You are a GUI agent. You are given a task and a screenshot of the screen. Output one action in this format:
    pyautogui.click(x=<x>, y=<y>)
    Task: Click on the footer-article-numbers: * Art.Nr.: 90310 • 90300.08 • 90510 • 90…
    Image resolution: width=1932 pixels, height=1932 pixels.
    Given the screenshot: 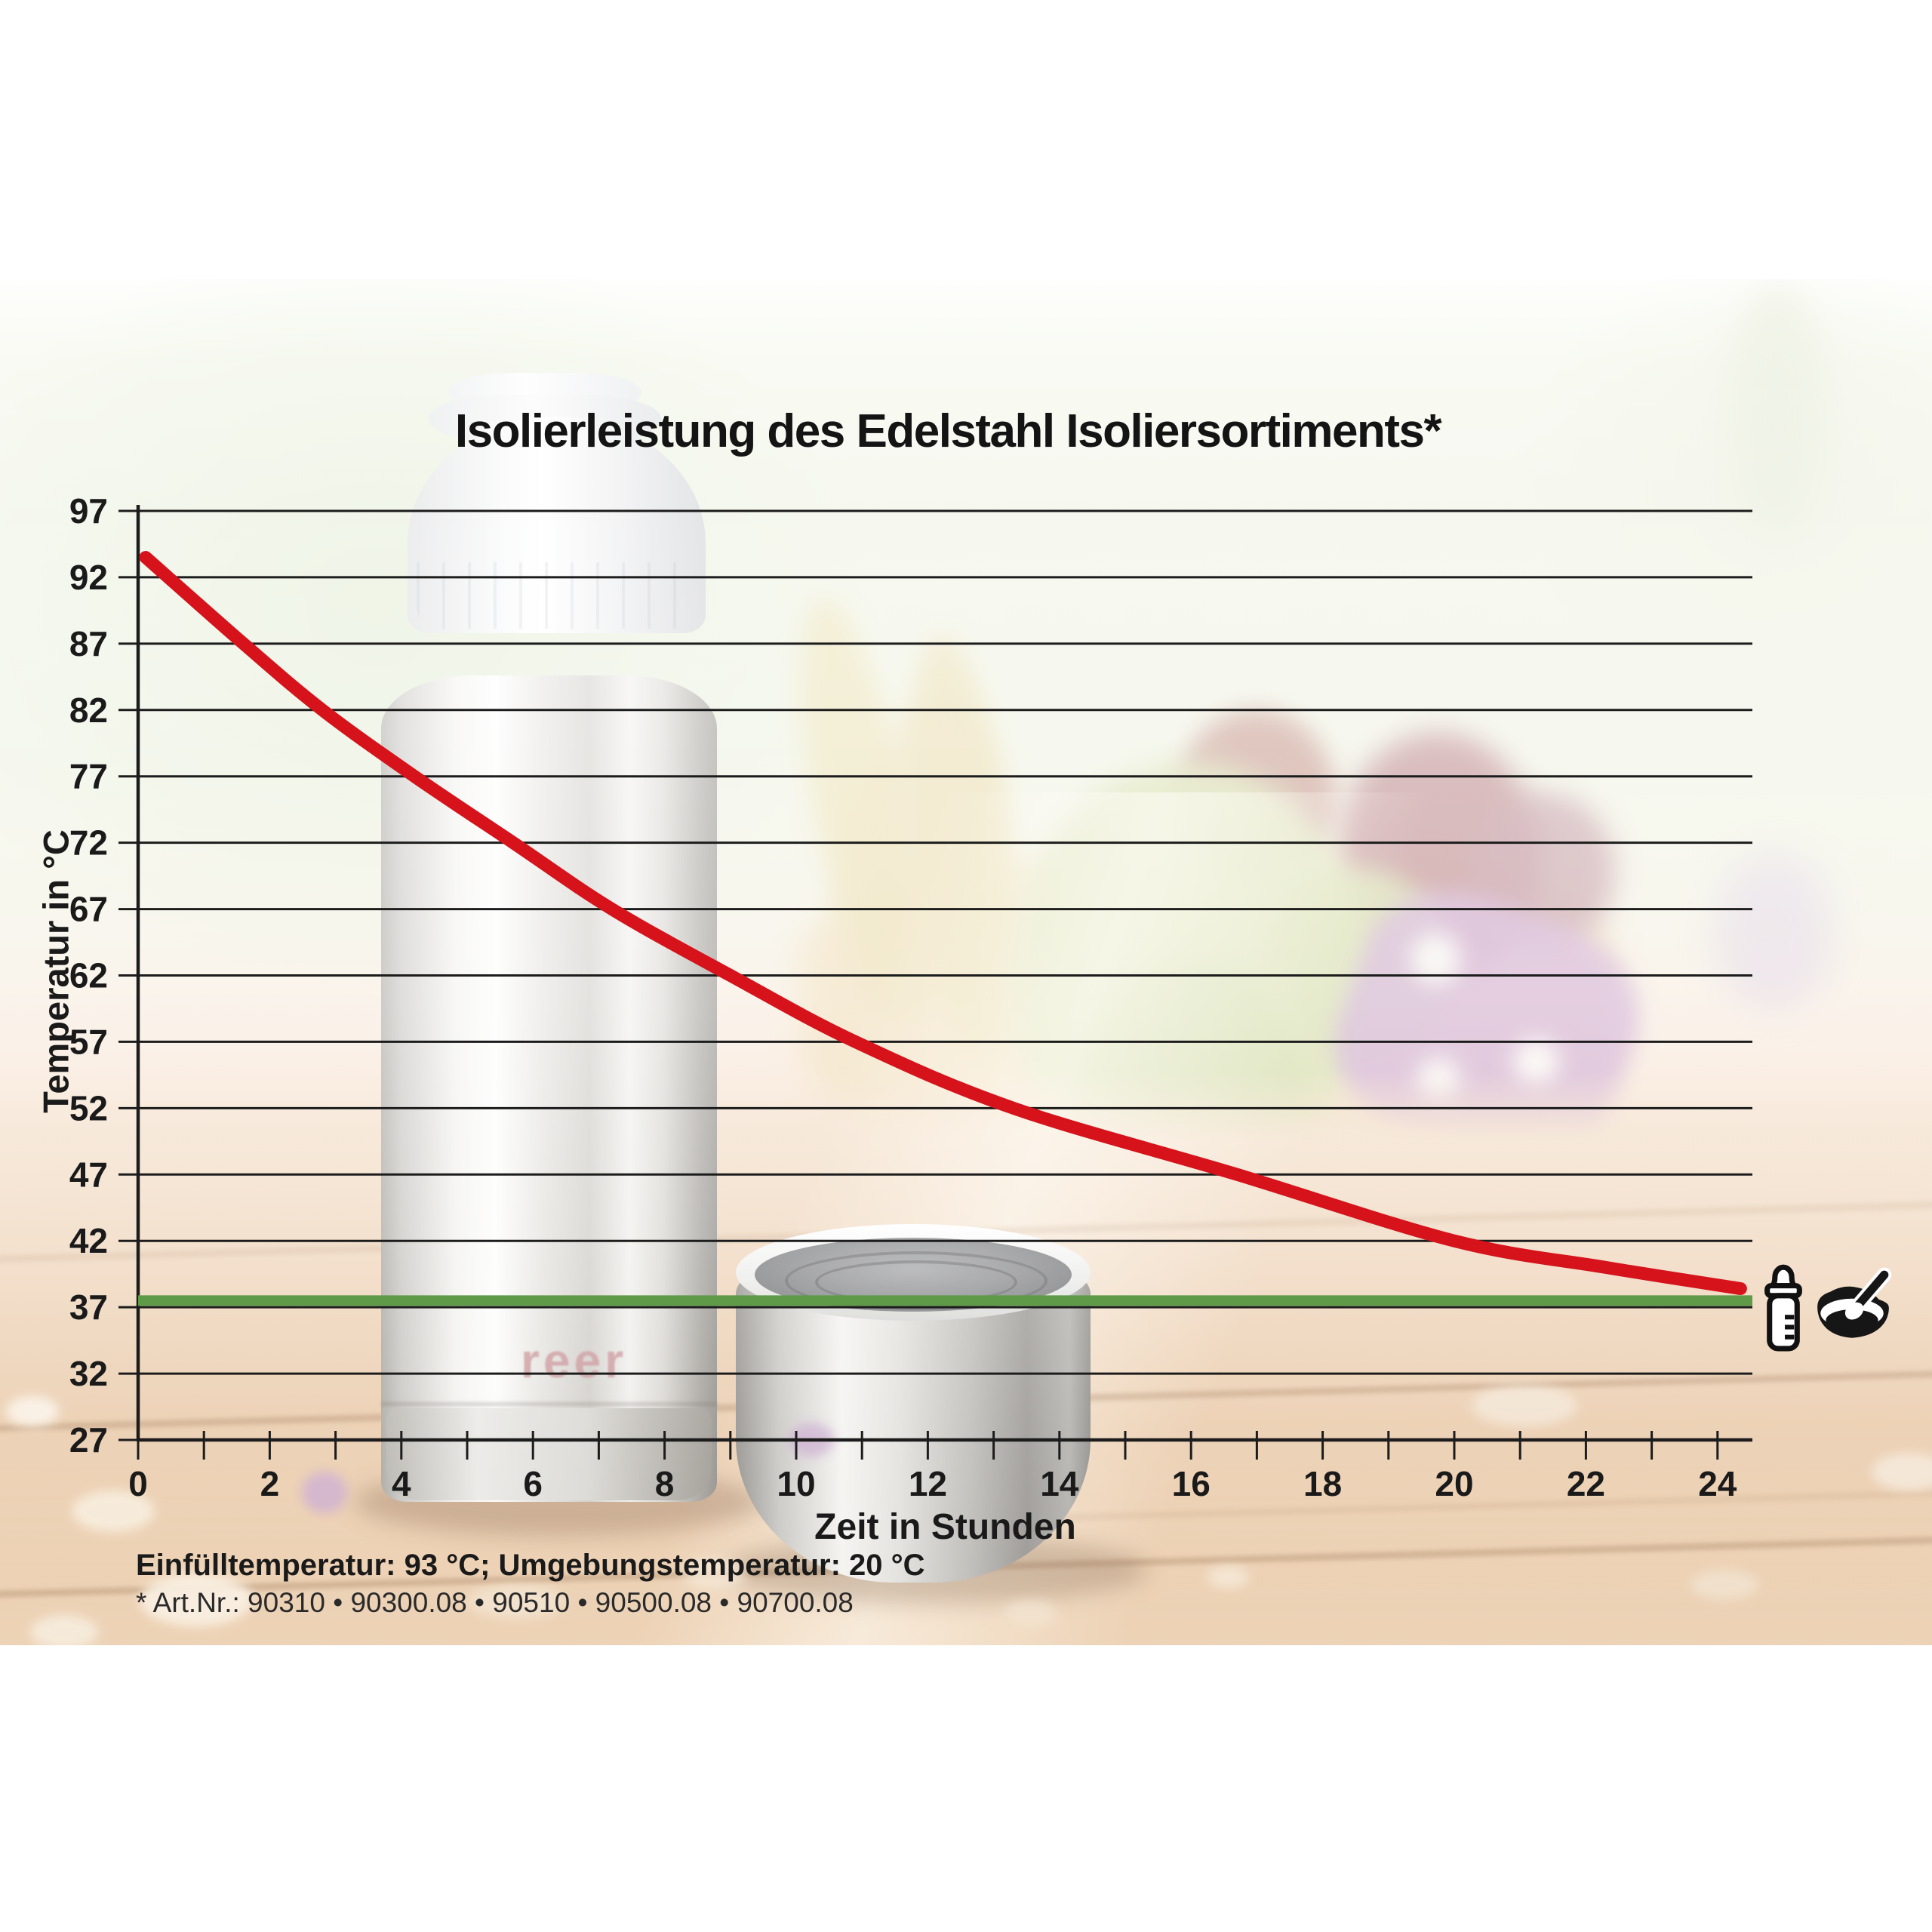 What is the action you would take?
    pyautogui.click(x=495, y=1602)
    